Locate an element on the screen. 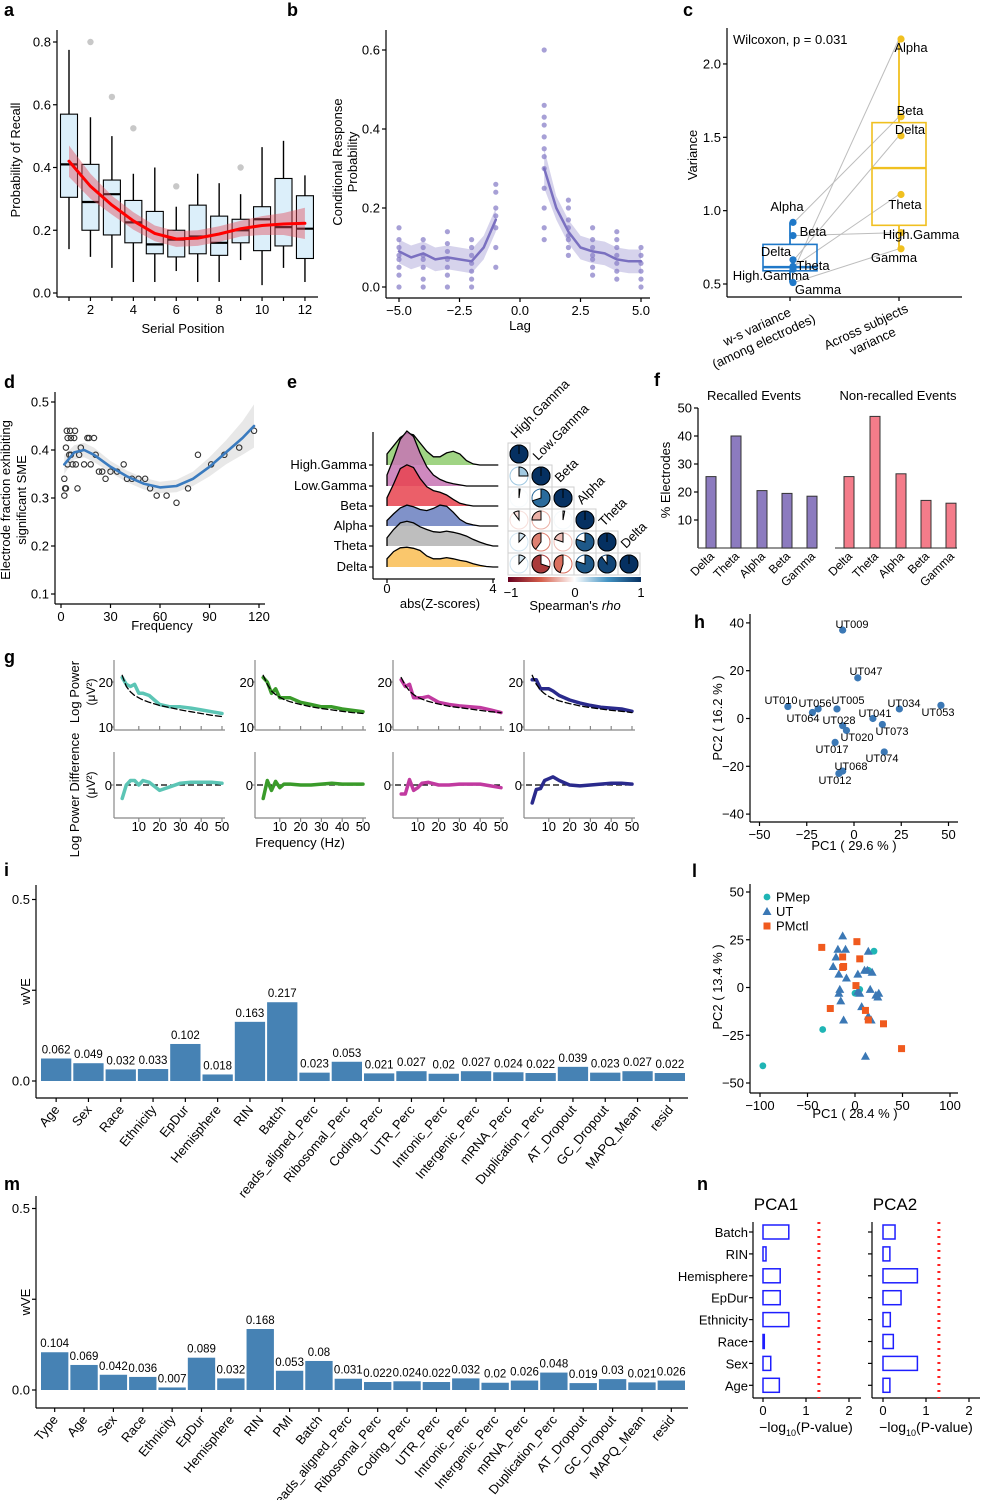  band-label: Gamma is located at coordinates (894, 257).